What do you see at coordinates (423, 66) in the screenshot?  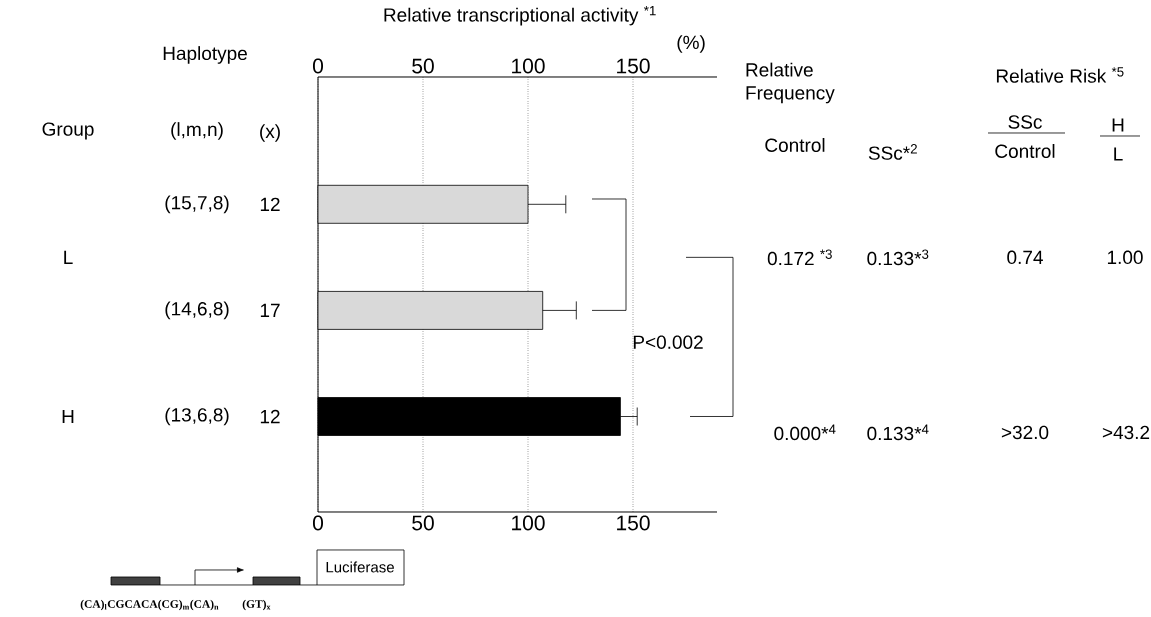 I see `x2-tick-label: 50` at bounding box center [423, 66].